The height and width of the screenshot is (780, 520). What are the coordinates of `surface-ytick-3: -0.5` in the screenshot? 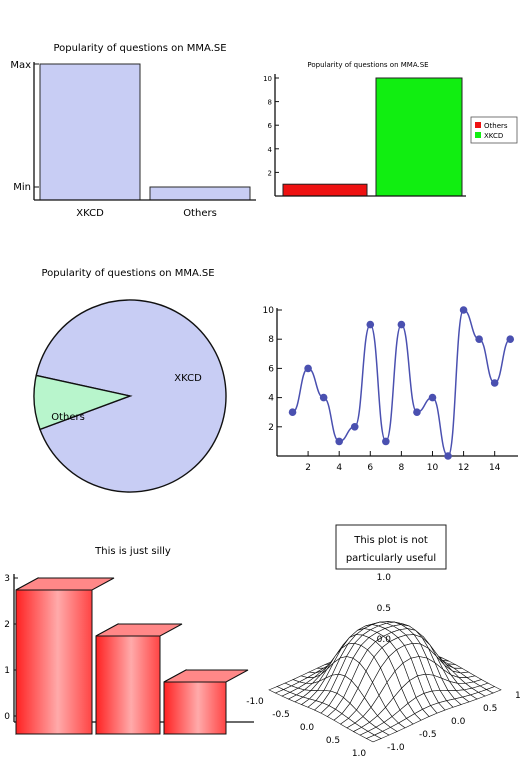 It's located at (428, 735).